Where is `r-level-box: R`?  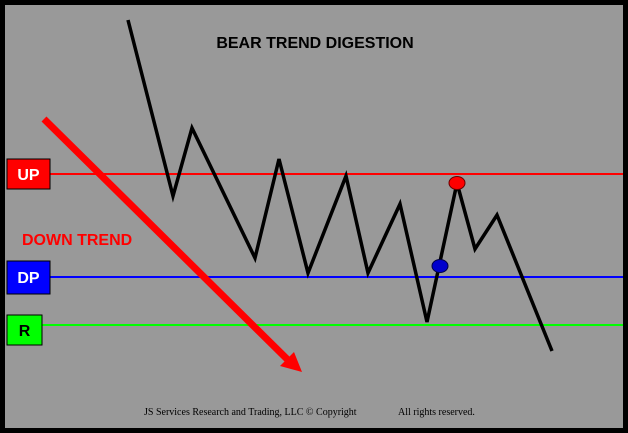
r-level-box: R is located at coordinates (24, 330).